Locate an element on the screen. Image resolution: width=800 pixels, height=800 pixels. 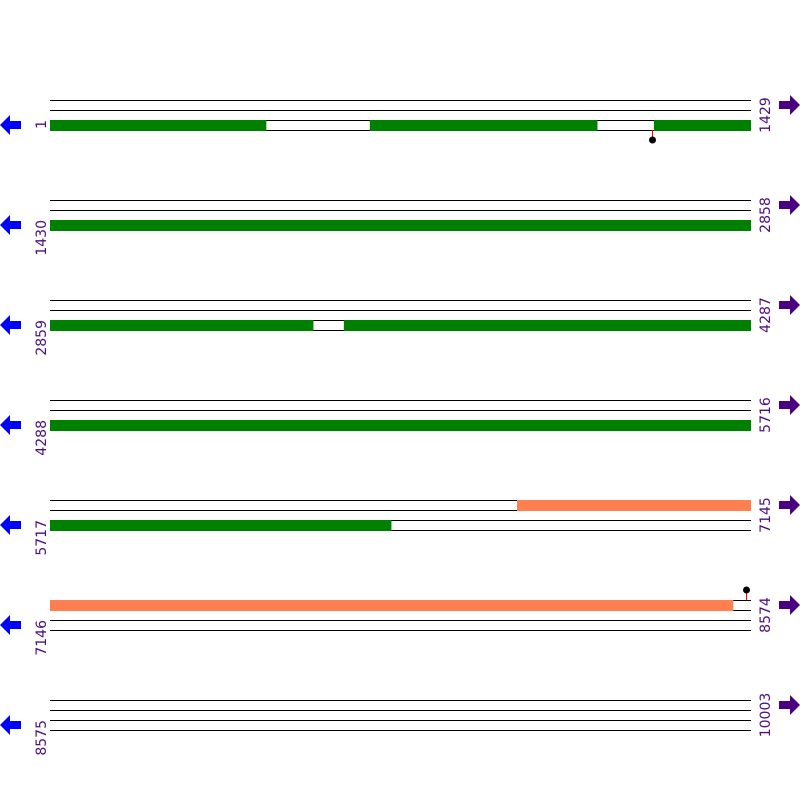
sequence-row: 1430 2858 is located at coordinates (400, 225).